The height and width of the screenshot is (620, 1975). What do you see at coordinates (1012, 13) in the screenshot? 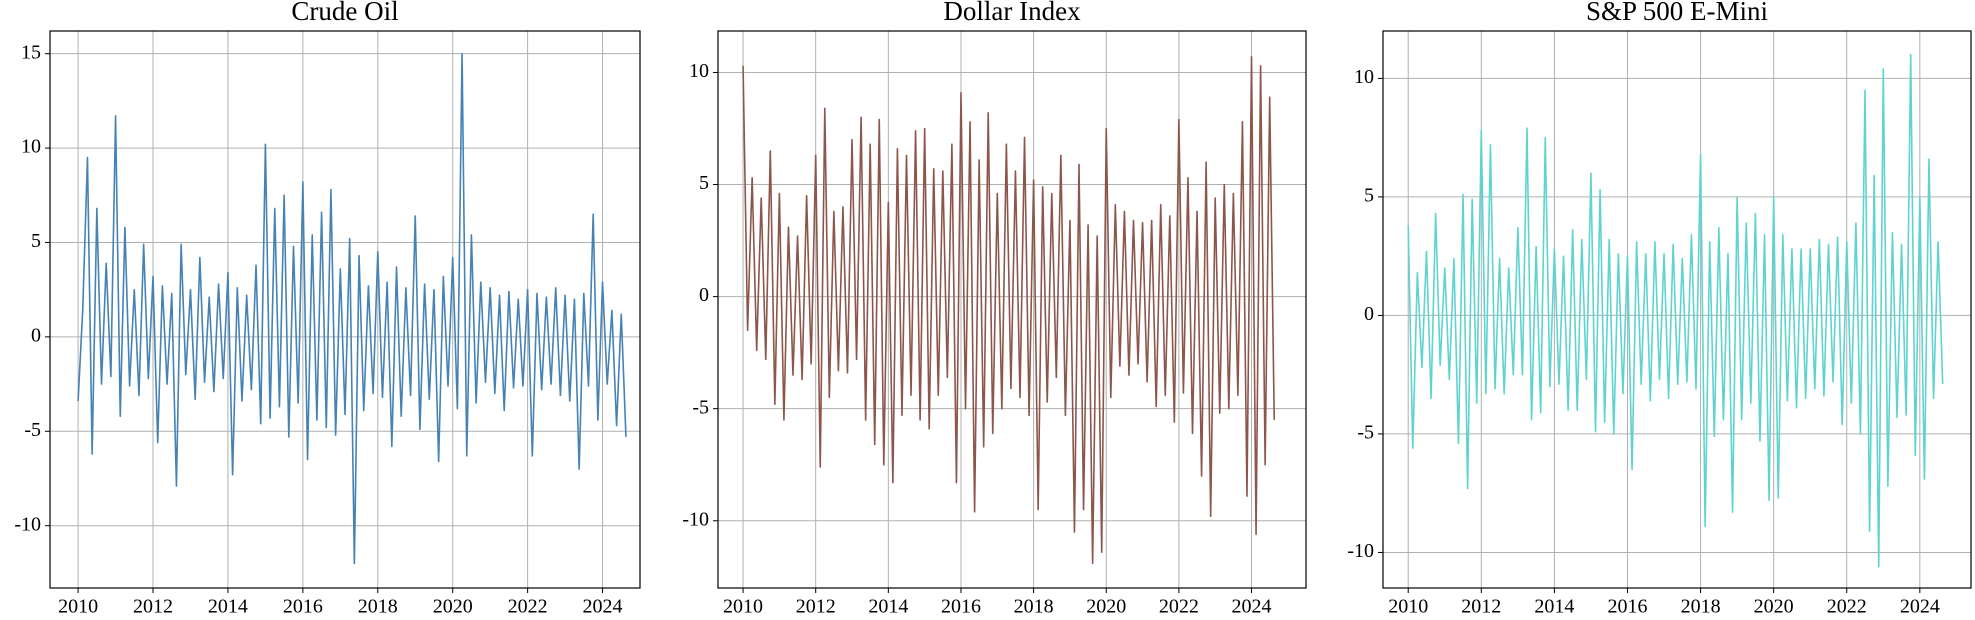
I see `chart-title: Dollar Index` at bounding box center [1012, 13].